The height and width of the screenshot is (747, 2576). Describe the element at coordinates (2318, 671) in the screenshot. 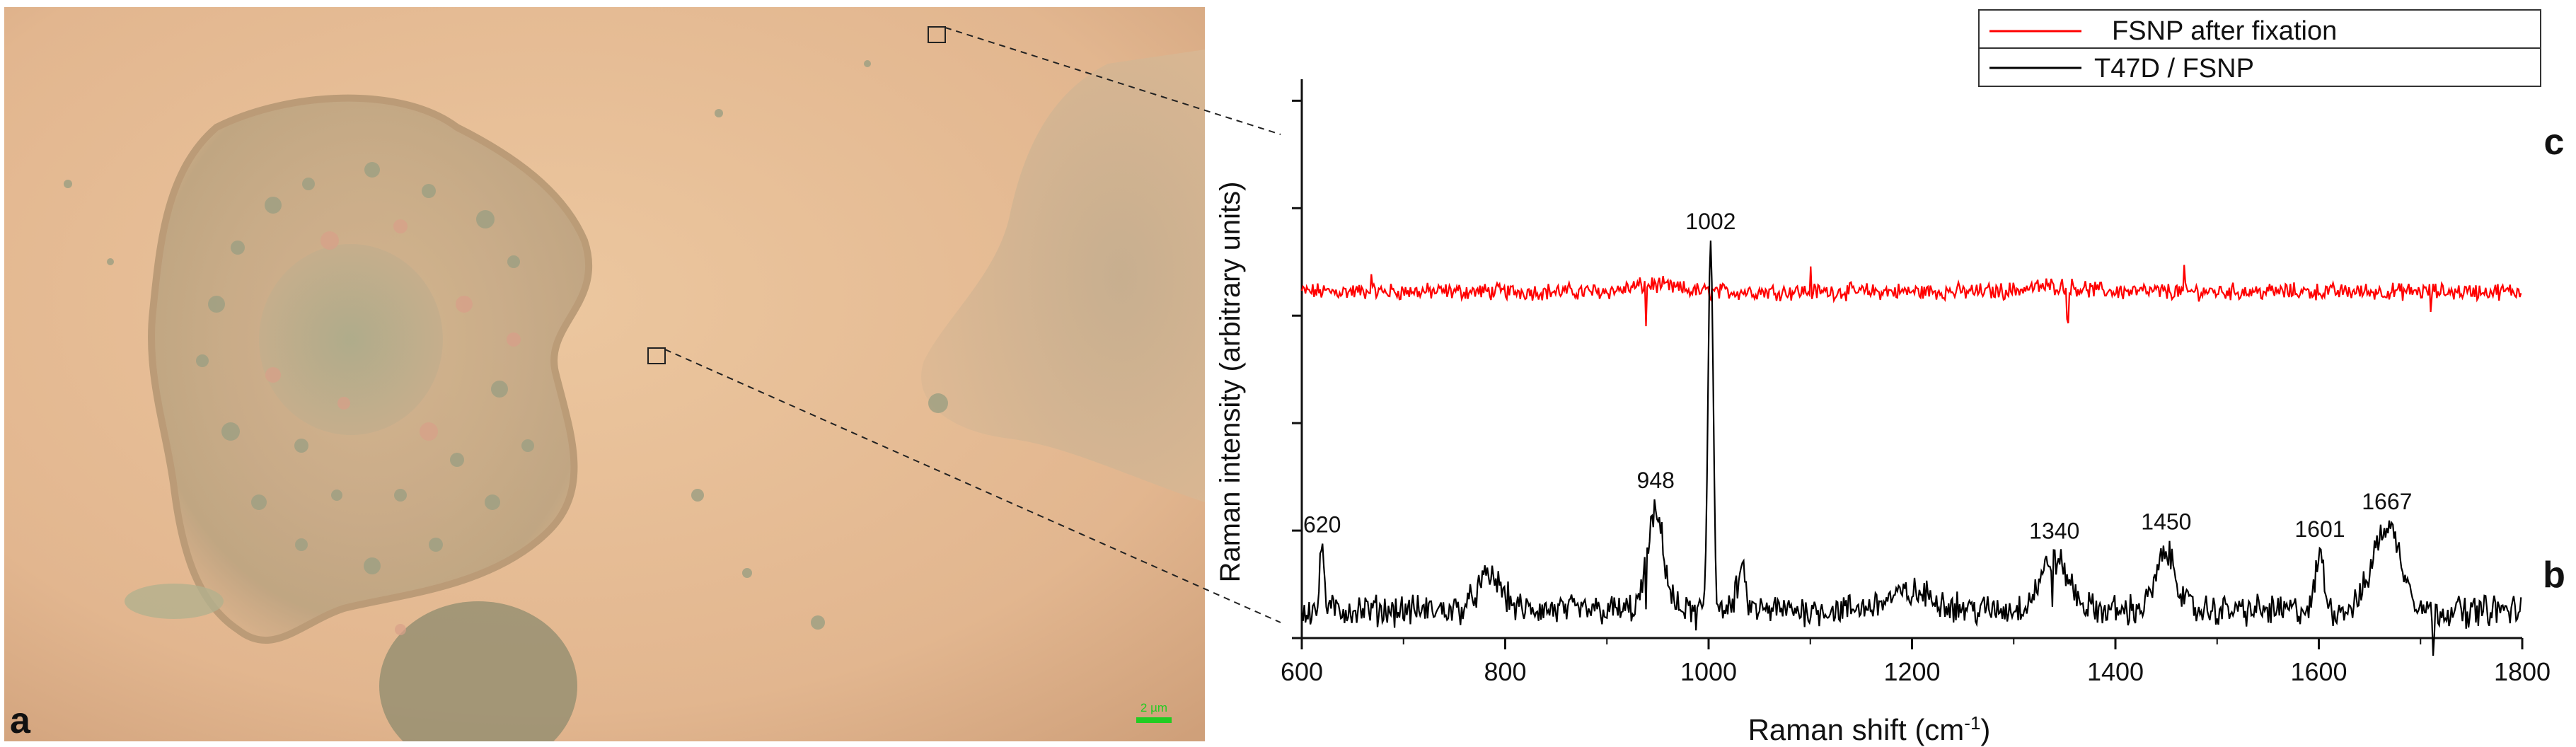

I see `x-tick-label-1600: 1600` at that location.